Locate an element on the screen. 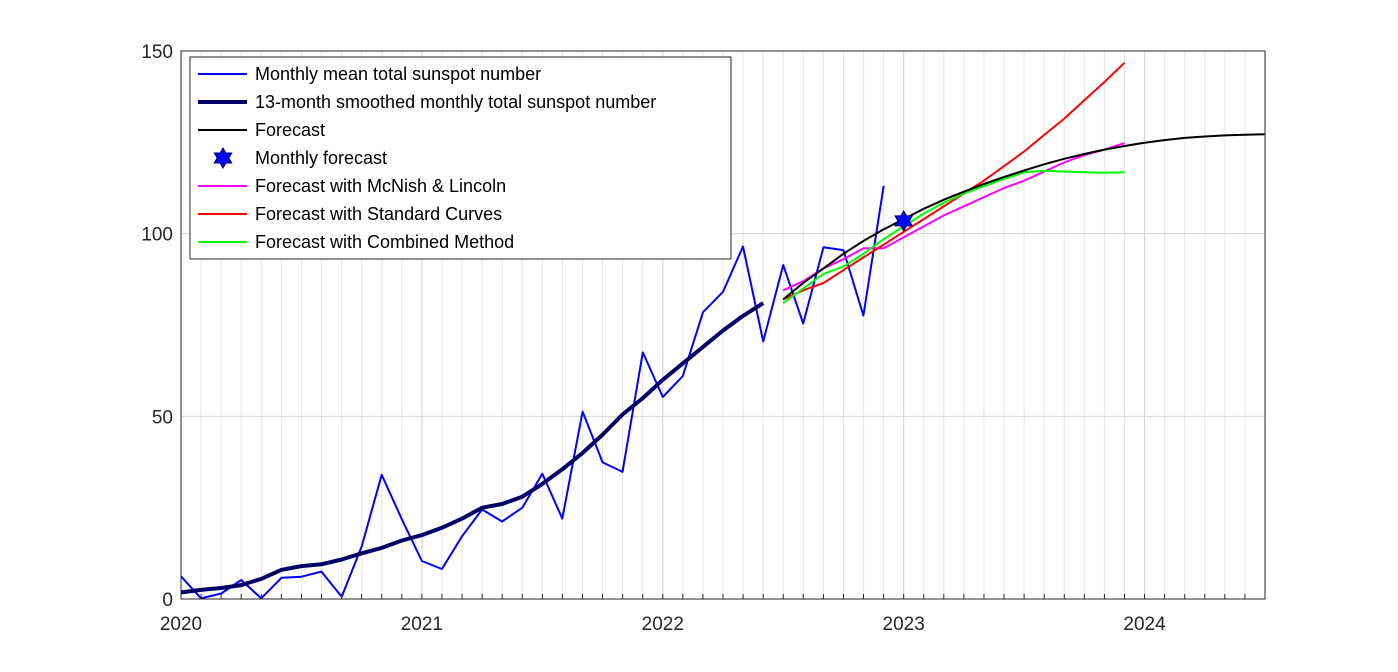  combined-method-line is located at coordinates (953, 236).